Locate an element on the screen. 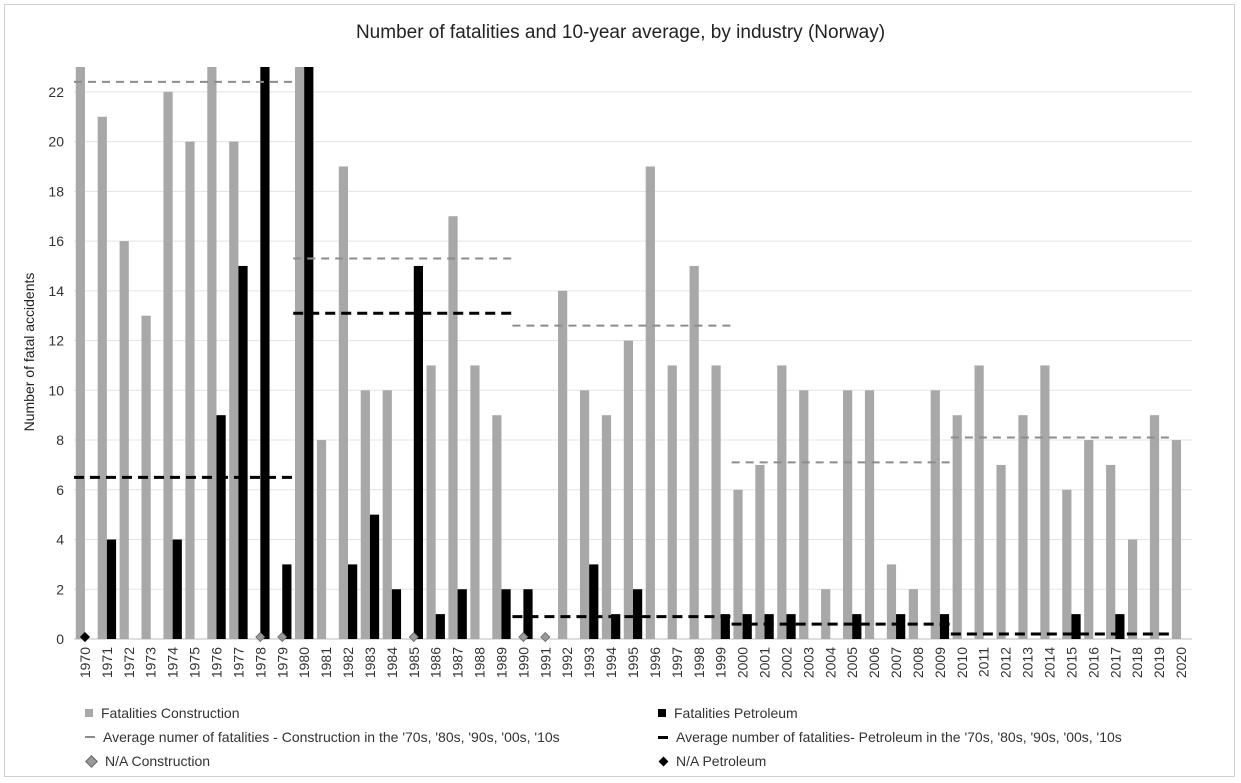 Image resolution: width=1241 pixels, height=783 pixels. x-tick-label: 1992 is located at coordinates (567, 662).